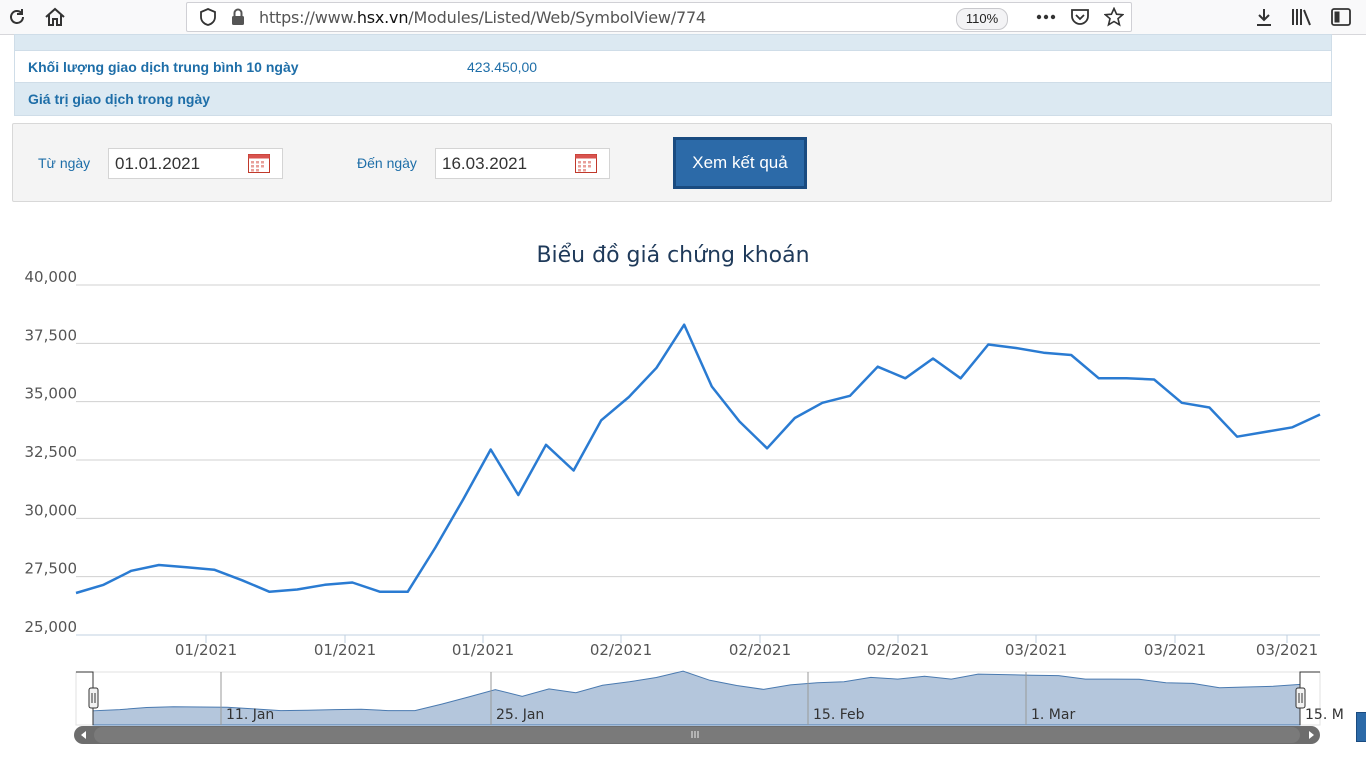  I want to click on bookmark-star-icon, so click(1114, 17).